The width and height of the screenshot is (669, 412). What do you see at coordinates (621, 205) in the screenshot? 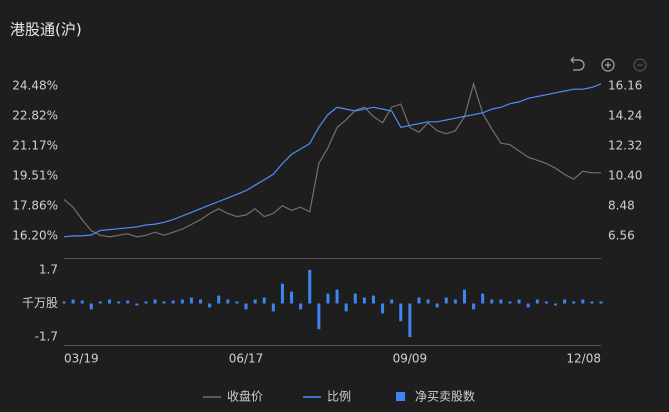
I see `y2-tick-label: 8.48` at bounding box center [621, 205].